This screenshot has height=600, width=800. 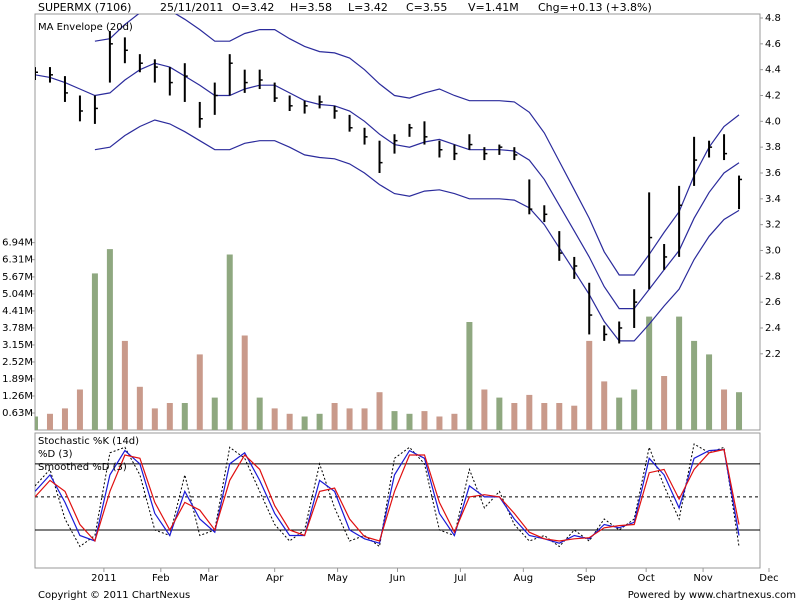 I want to click on header-field: O=3.42, so click(x=253, y=7).